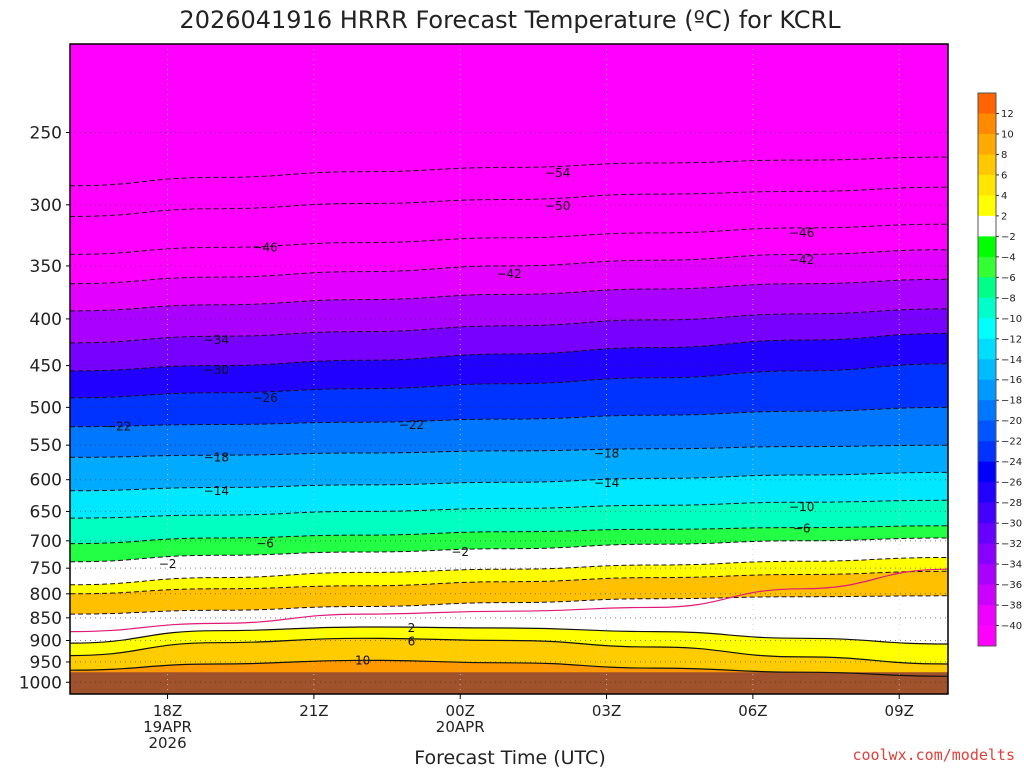  What do you see at coordinates (509, 757) in the screenshot?
I see `x-axis-label: Forecast Time (UTC)` at bounding box center [509, 757].